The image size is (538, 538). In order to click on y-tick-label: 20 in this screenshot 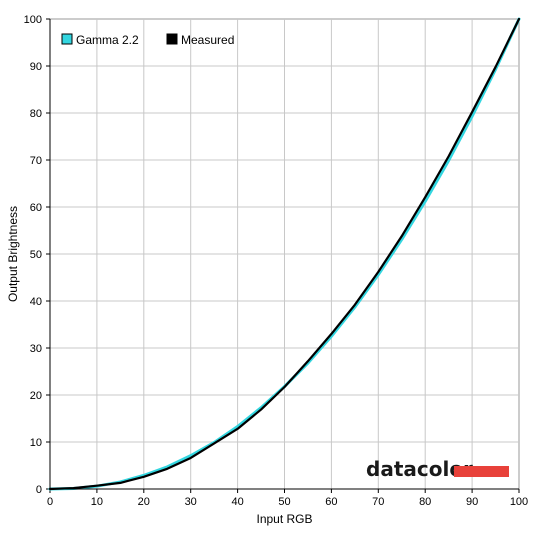, I will do `click(36, 396)`.